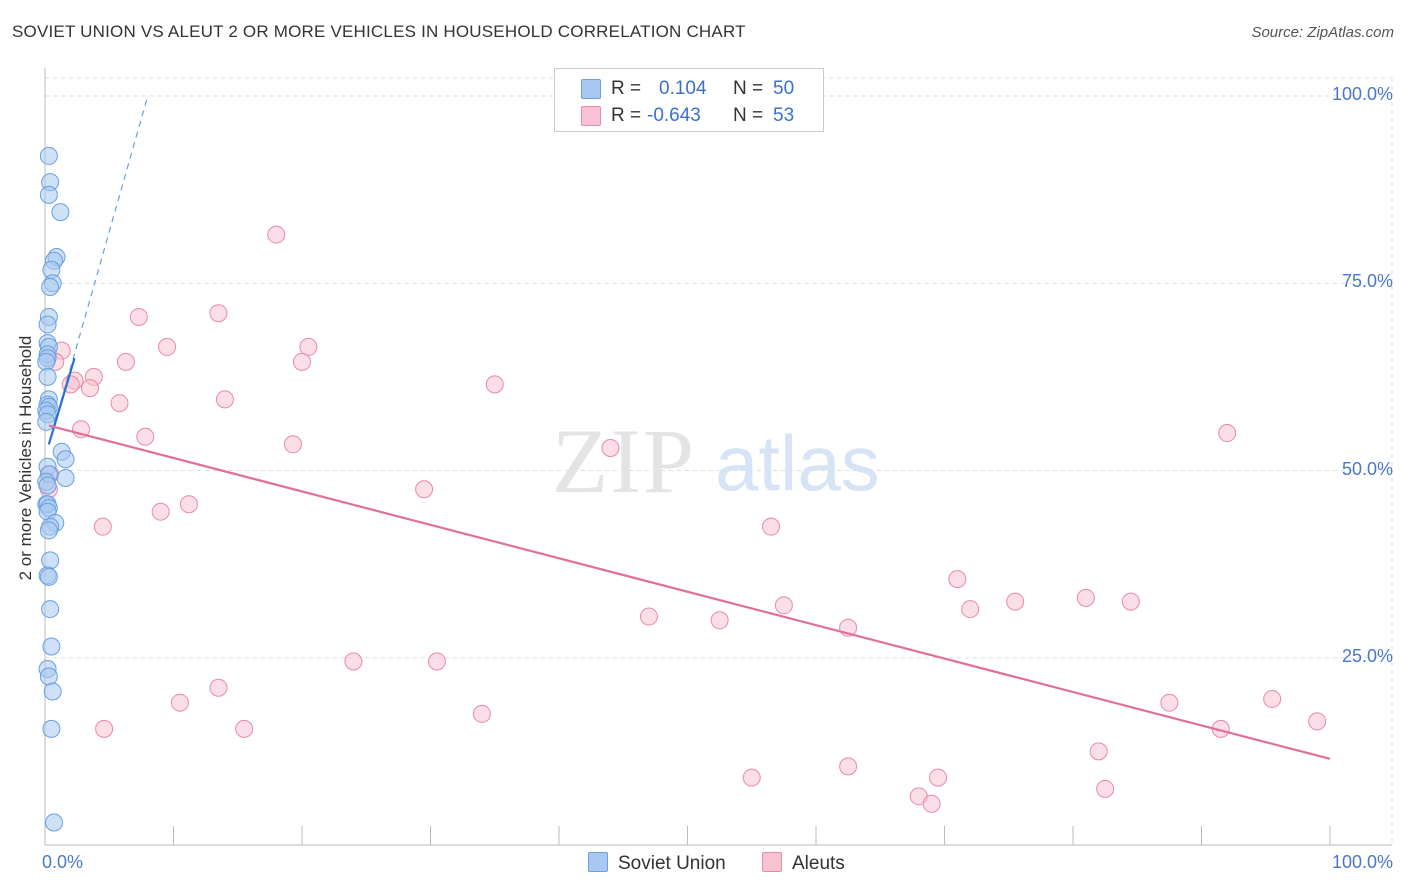  What do you see at coordinates (784, 88) in the screenshot?
I see `legend-n-value: 50` at bounding box center [784, 88].